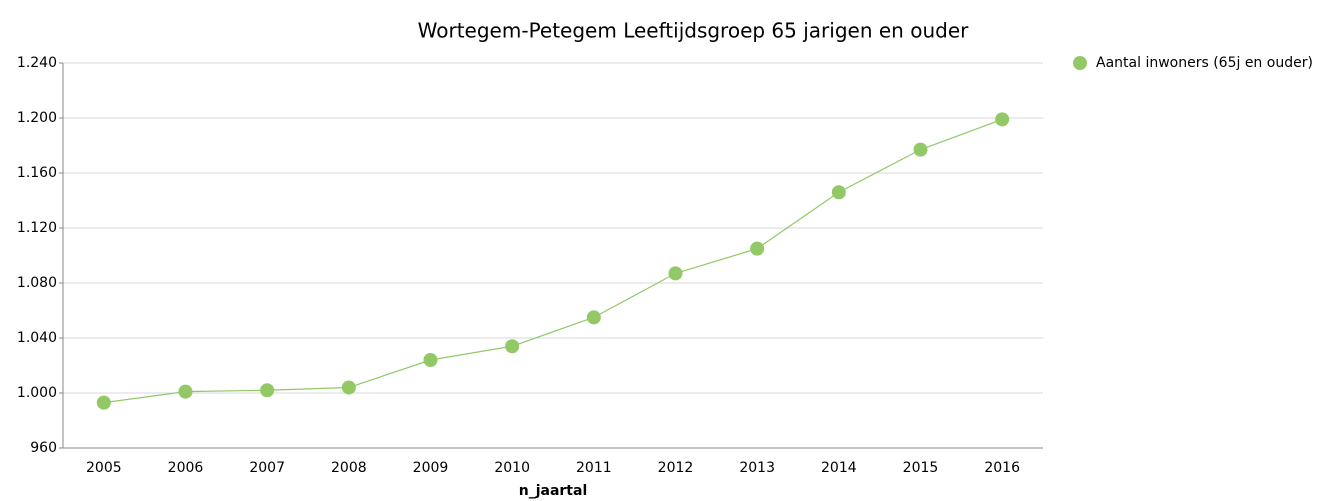 The image size is (1344, 501). I want to click on y-tick-label: 1.120, so click(37, 228).